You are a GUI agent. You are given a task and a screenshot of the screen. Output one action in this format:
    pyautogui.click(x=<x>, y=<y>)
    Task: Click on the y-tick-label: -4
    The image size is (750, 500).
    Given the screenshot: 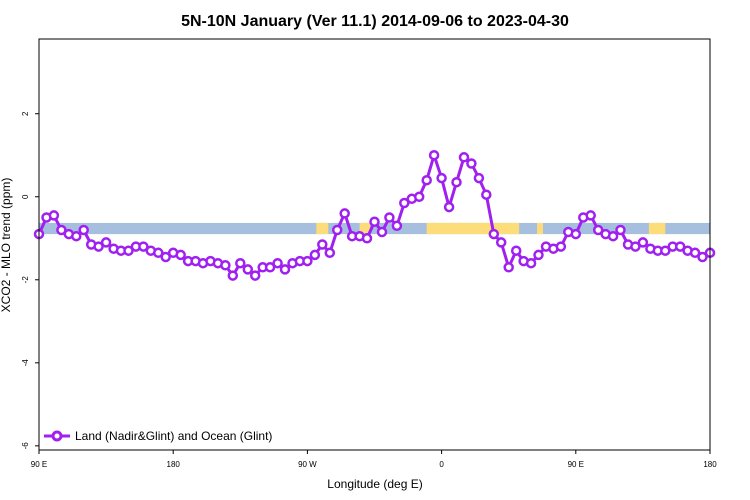 What is the action you would take?
    pyautogui.click(x=25, y=363)
    